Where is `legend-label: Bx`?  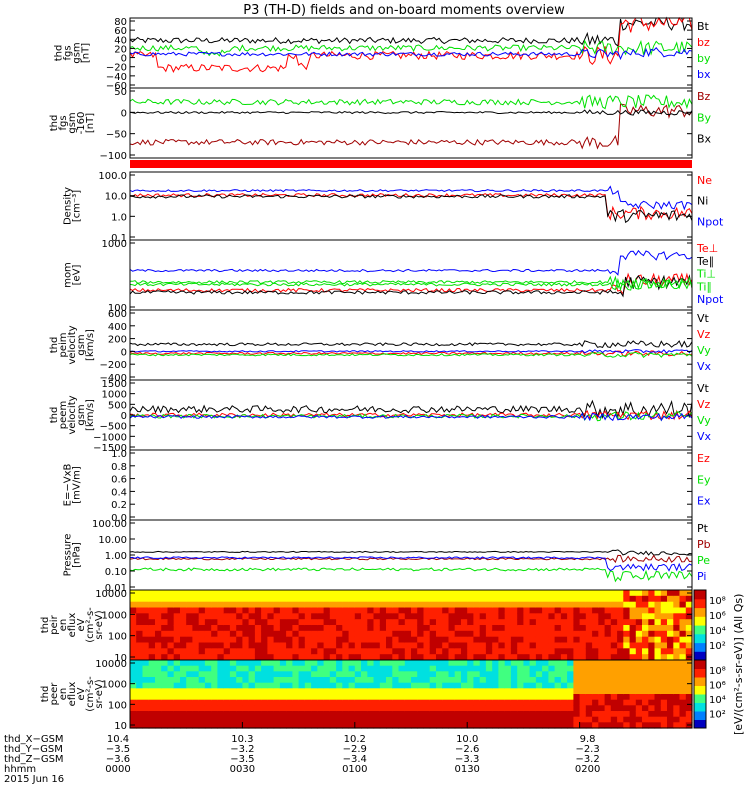 legend-label: Bx is located at coordinates (704, 139).